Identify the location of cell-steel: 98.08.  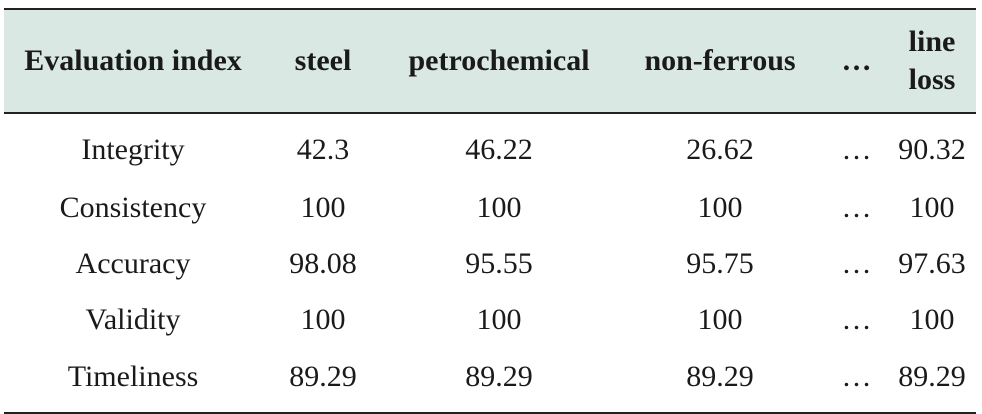
(323, 263).